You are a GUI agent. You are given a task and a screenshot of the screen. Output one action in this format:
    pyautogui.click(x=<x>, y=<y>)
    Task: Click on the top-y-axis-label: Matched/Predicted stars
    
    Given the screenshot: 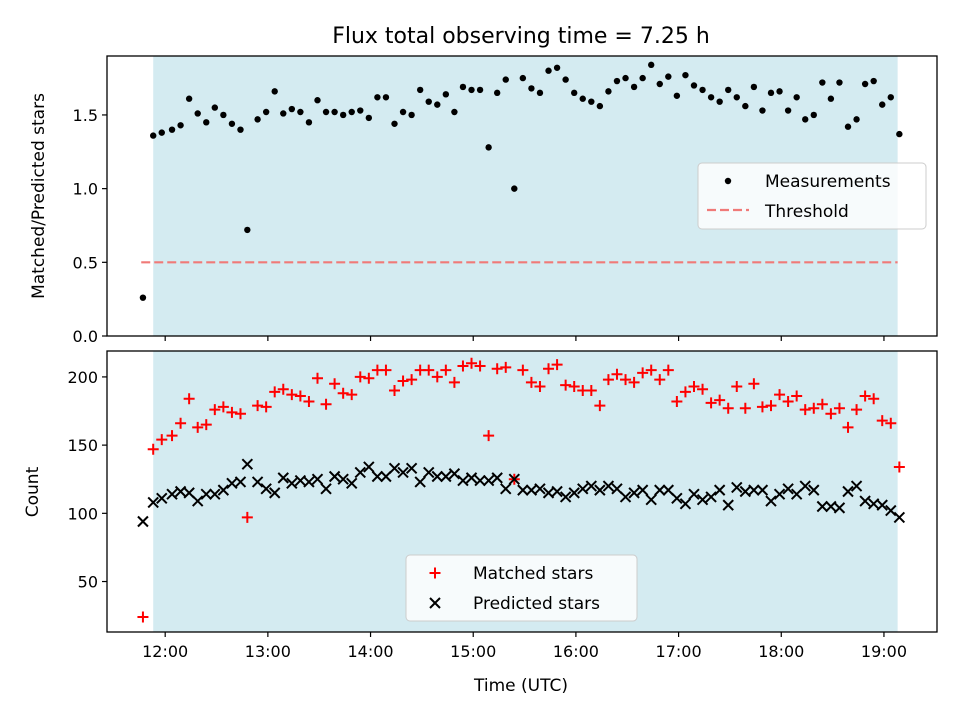 What is the action you would take?
    pyautogui.click(x=39, y=196)
    